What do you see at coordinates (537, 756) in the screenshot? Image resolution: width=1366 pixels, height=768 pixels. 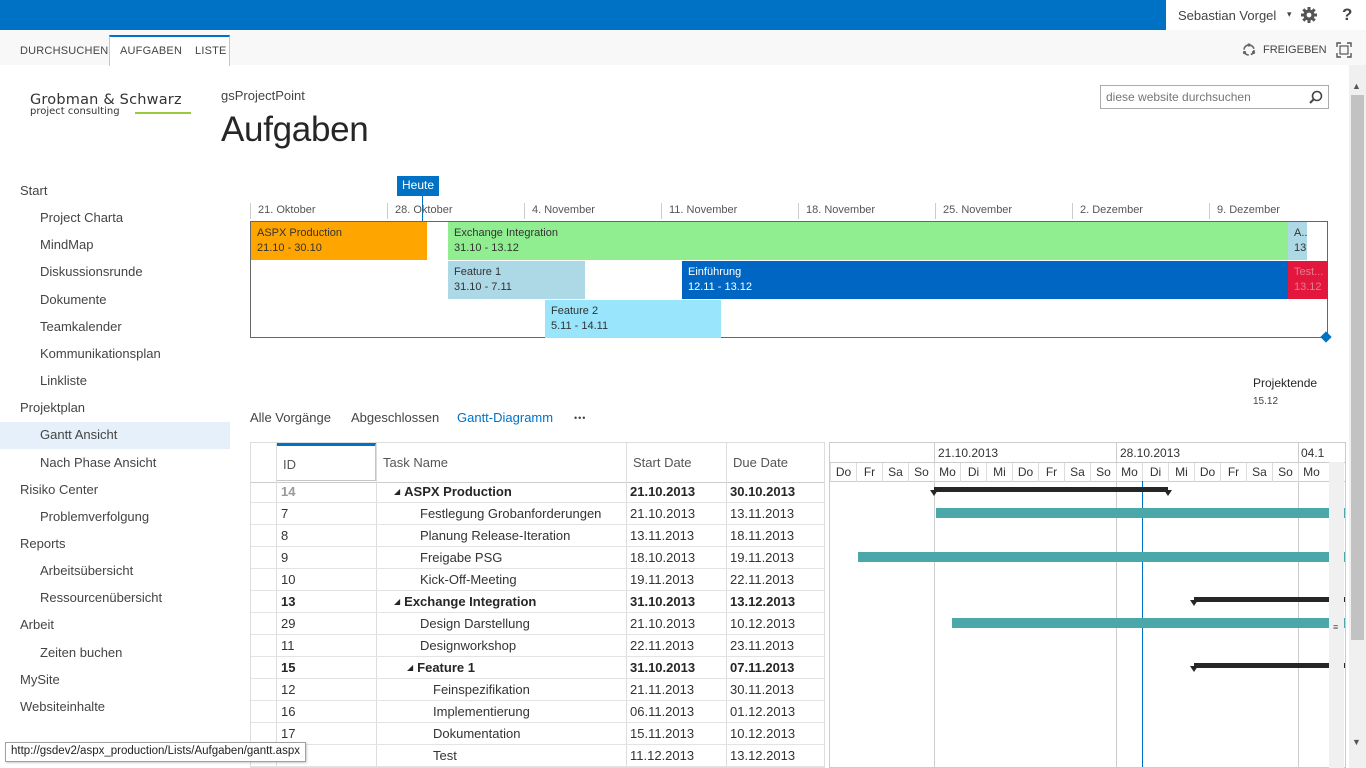 I see `table-row: Test 11.12.2013 13.12.2013` at bounding box center [537, 756].